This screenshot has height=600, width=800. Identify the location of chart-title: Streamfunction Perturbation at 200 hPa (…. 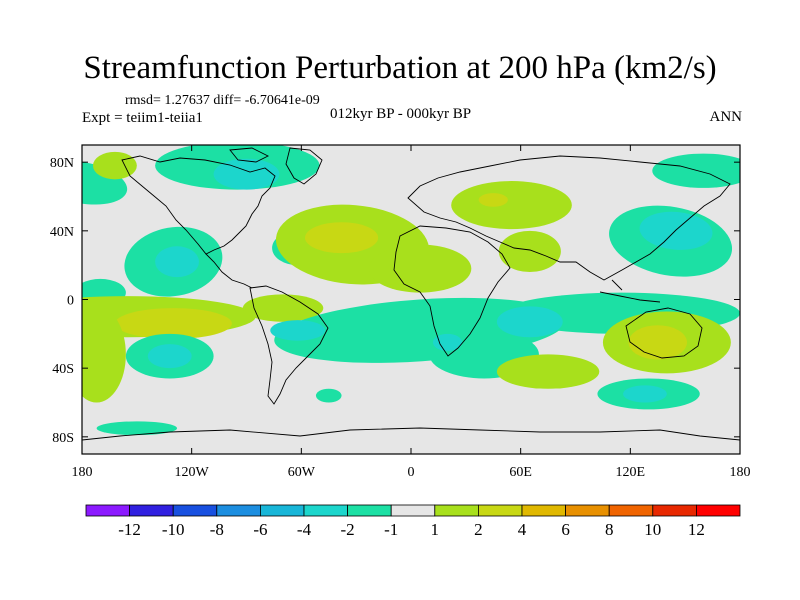
(400, 68).